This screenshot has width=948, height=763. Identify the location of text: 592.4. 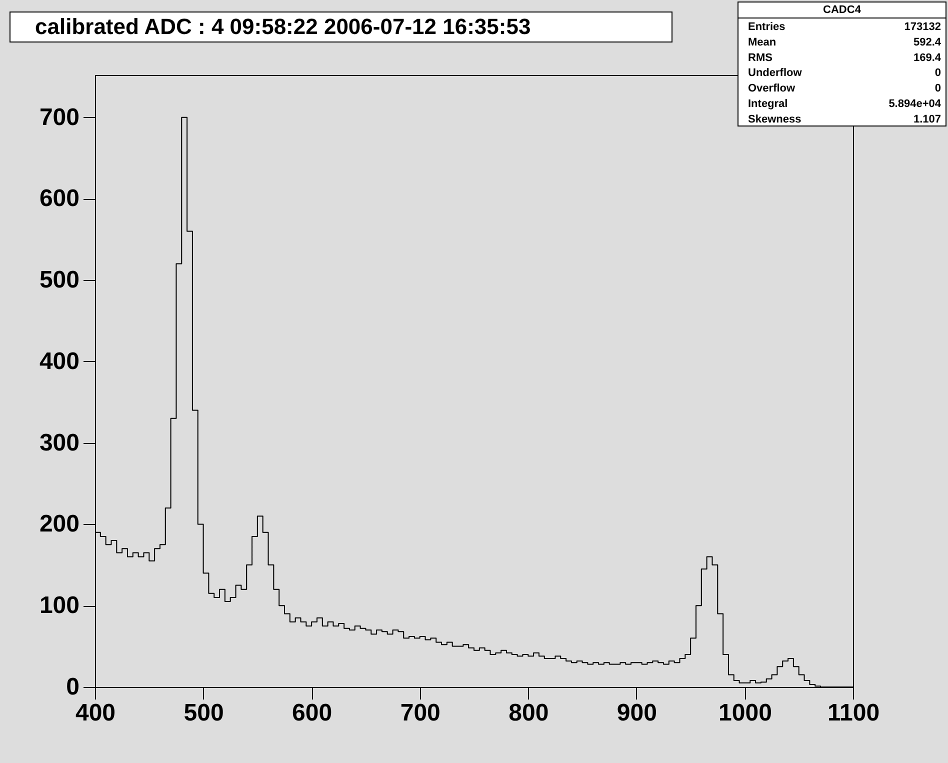
(927, 42).